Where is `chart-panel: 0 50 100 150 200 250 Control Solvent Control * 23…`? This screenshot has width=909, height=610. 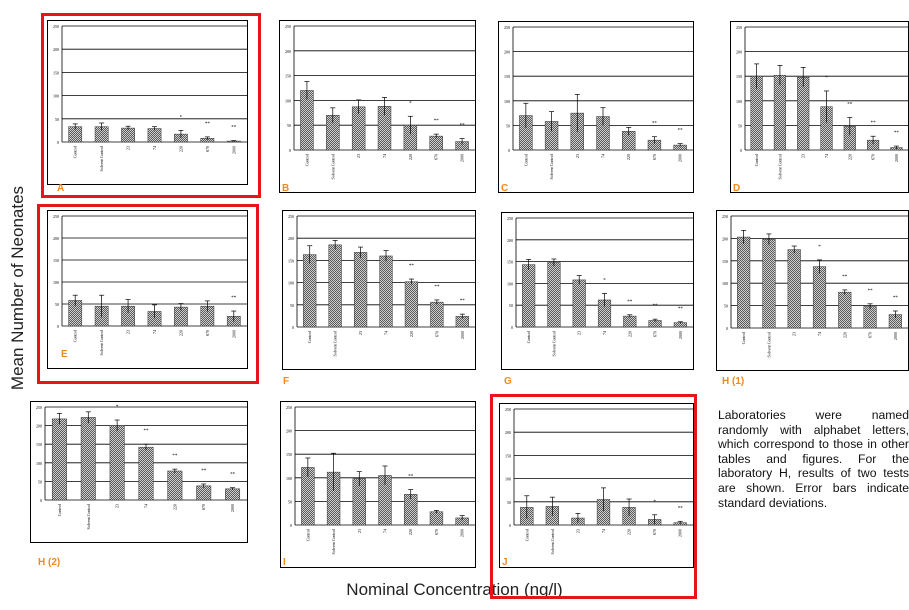
chart-panel: 0 50 100 150 200 250 Control Solvent Control * 23… is located at coordinates (139, 472).